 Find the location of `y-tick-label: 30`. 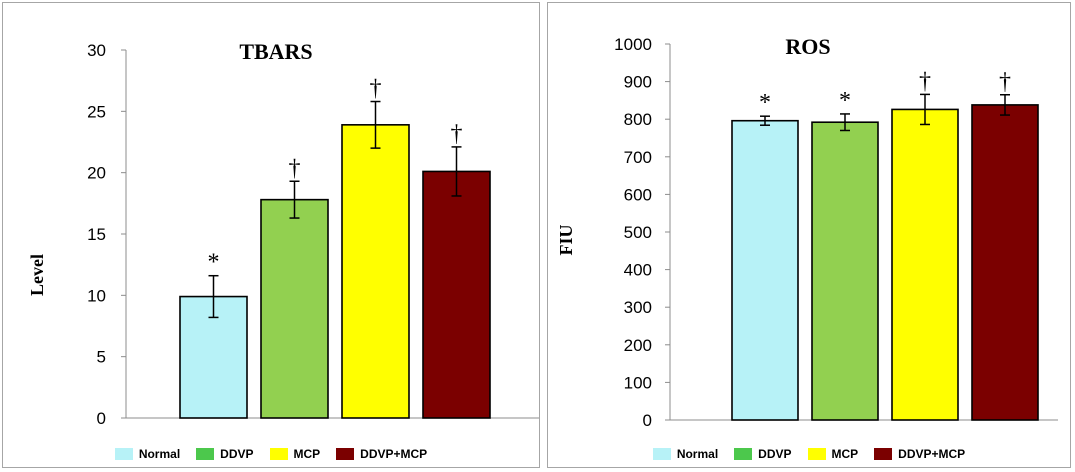

y-tick-label: 30 is located at coordinates (96, 50).